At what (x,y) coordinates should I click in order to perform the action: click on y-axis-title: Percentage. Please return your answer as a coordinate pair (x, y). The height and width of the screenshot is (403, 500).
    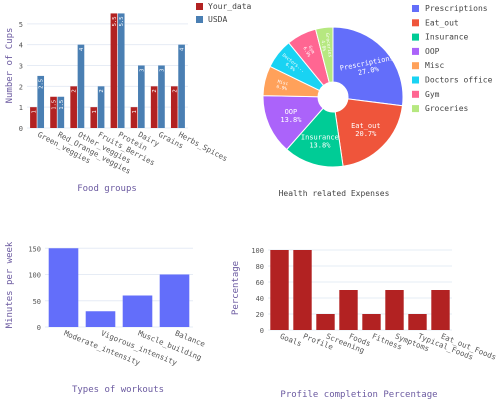
    Looking at the image, I should click on (236, 288).